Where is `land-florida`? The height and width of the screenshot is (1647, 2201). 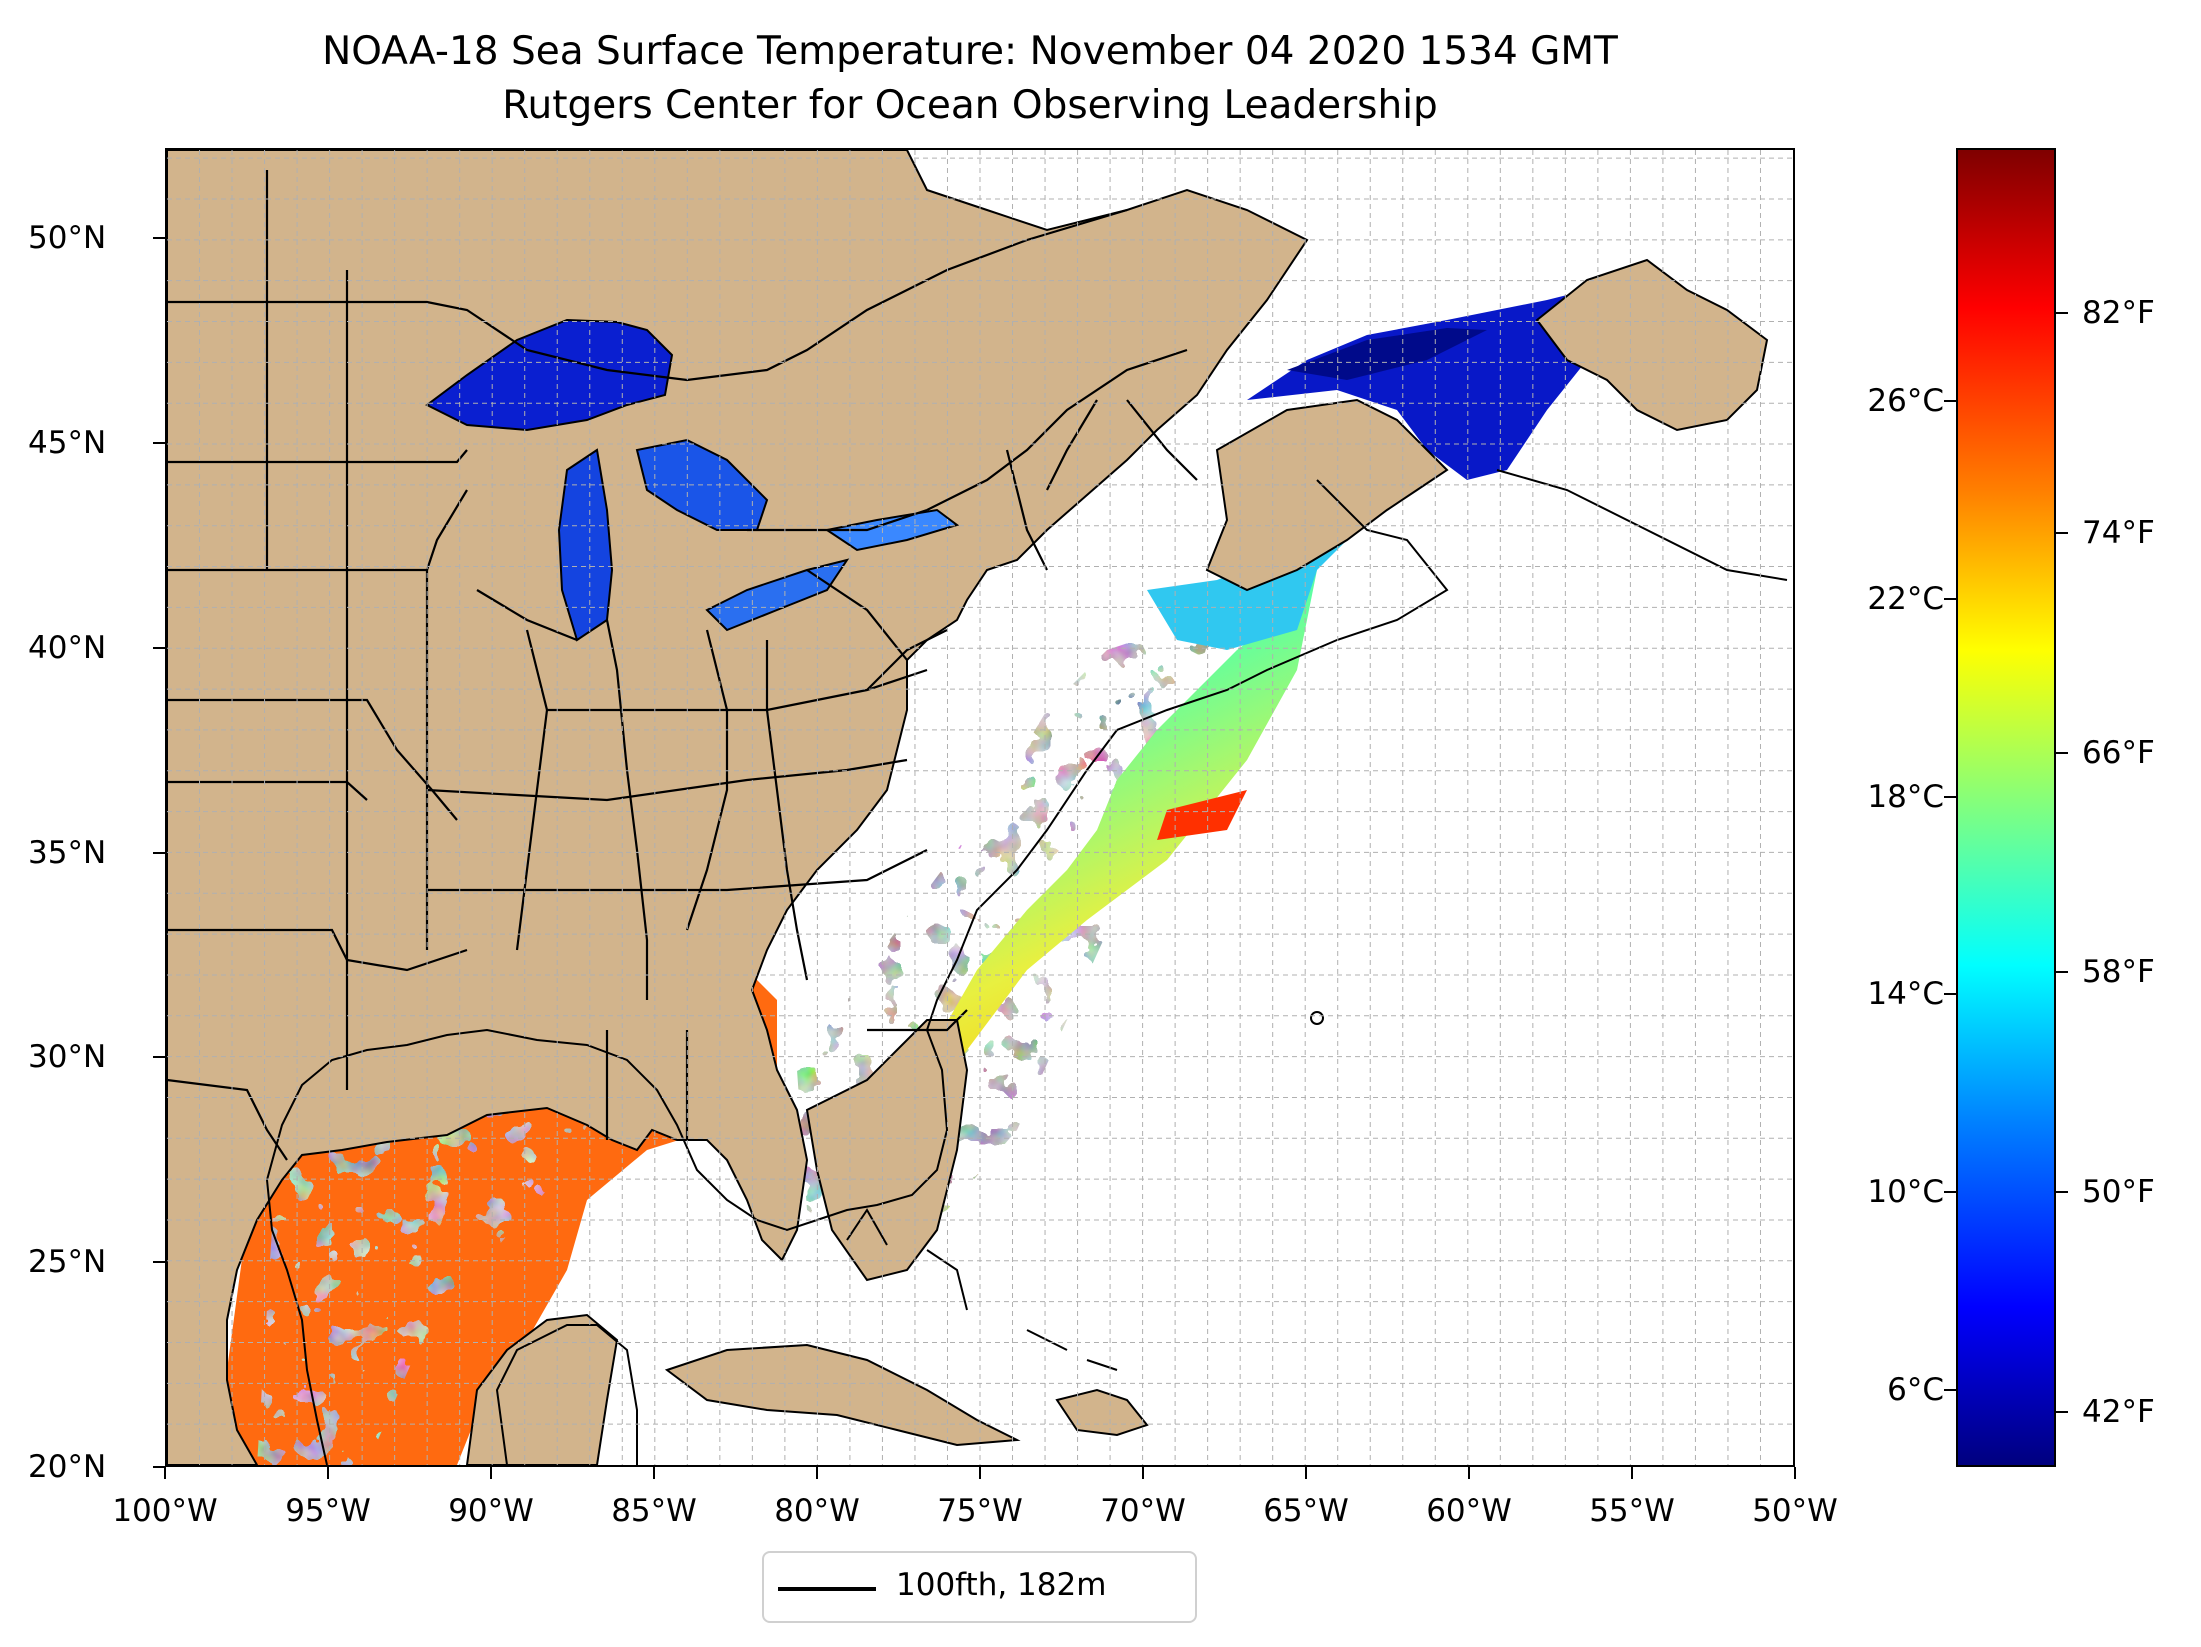 land-florida is located at coordinates (887, 1150).